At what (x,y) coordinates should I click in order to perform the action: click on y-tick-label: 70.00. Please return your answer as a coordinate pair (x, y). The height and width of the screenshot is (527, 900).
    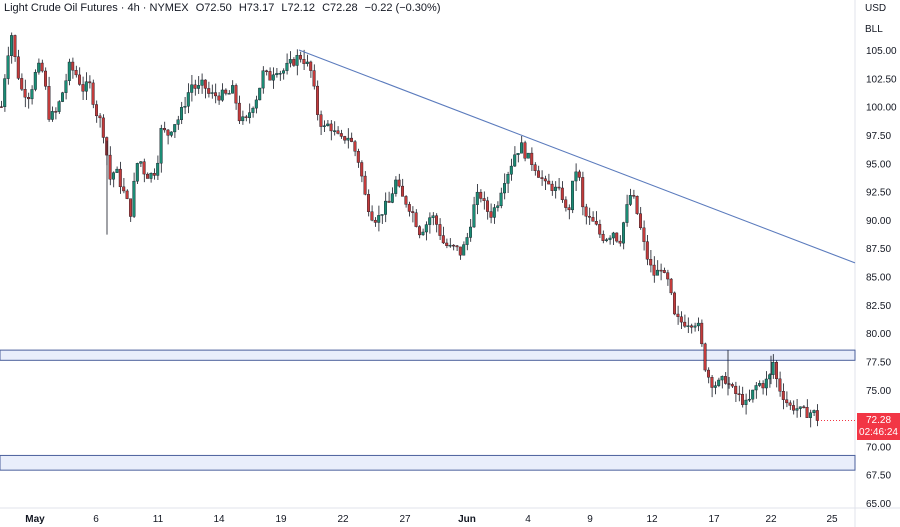
    Looking at the image, I should click on (878, 447).